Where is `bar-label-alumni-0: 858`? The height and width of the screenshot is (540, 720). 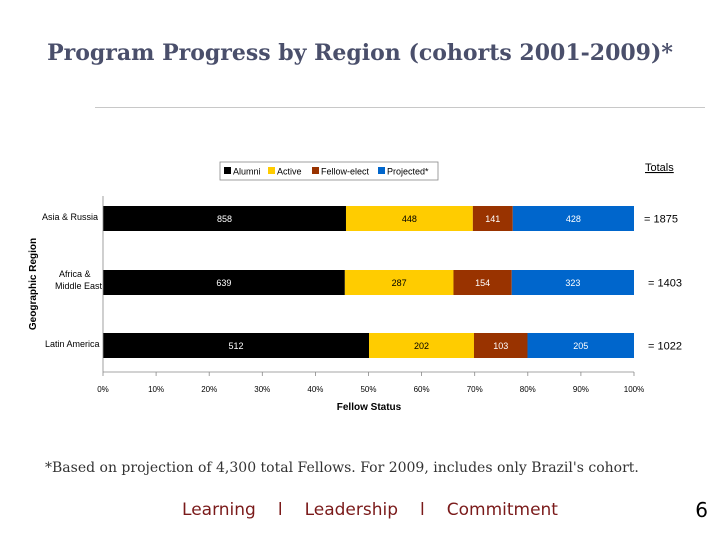 bar-label-alumni-0: 858 is located at coordinates (224, 219).